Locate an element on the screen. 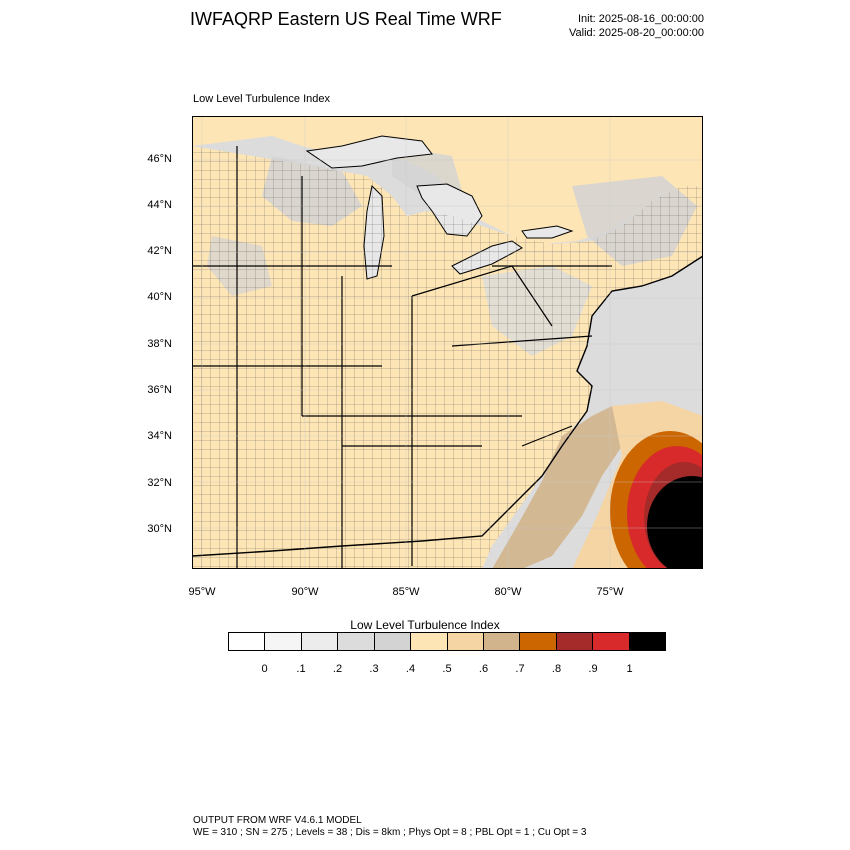 This screenshot has width=850, height=850. legend-tick-label: .1 is located at coordinates (301, 669).